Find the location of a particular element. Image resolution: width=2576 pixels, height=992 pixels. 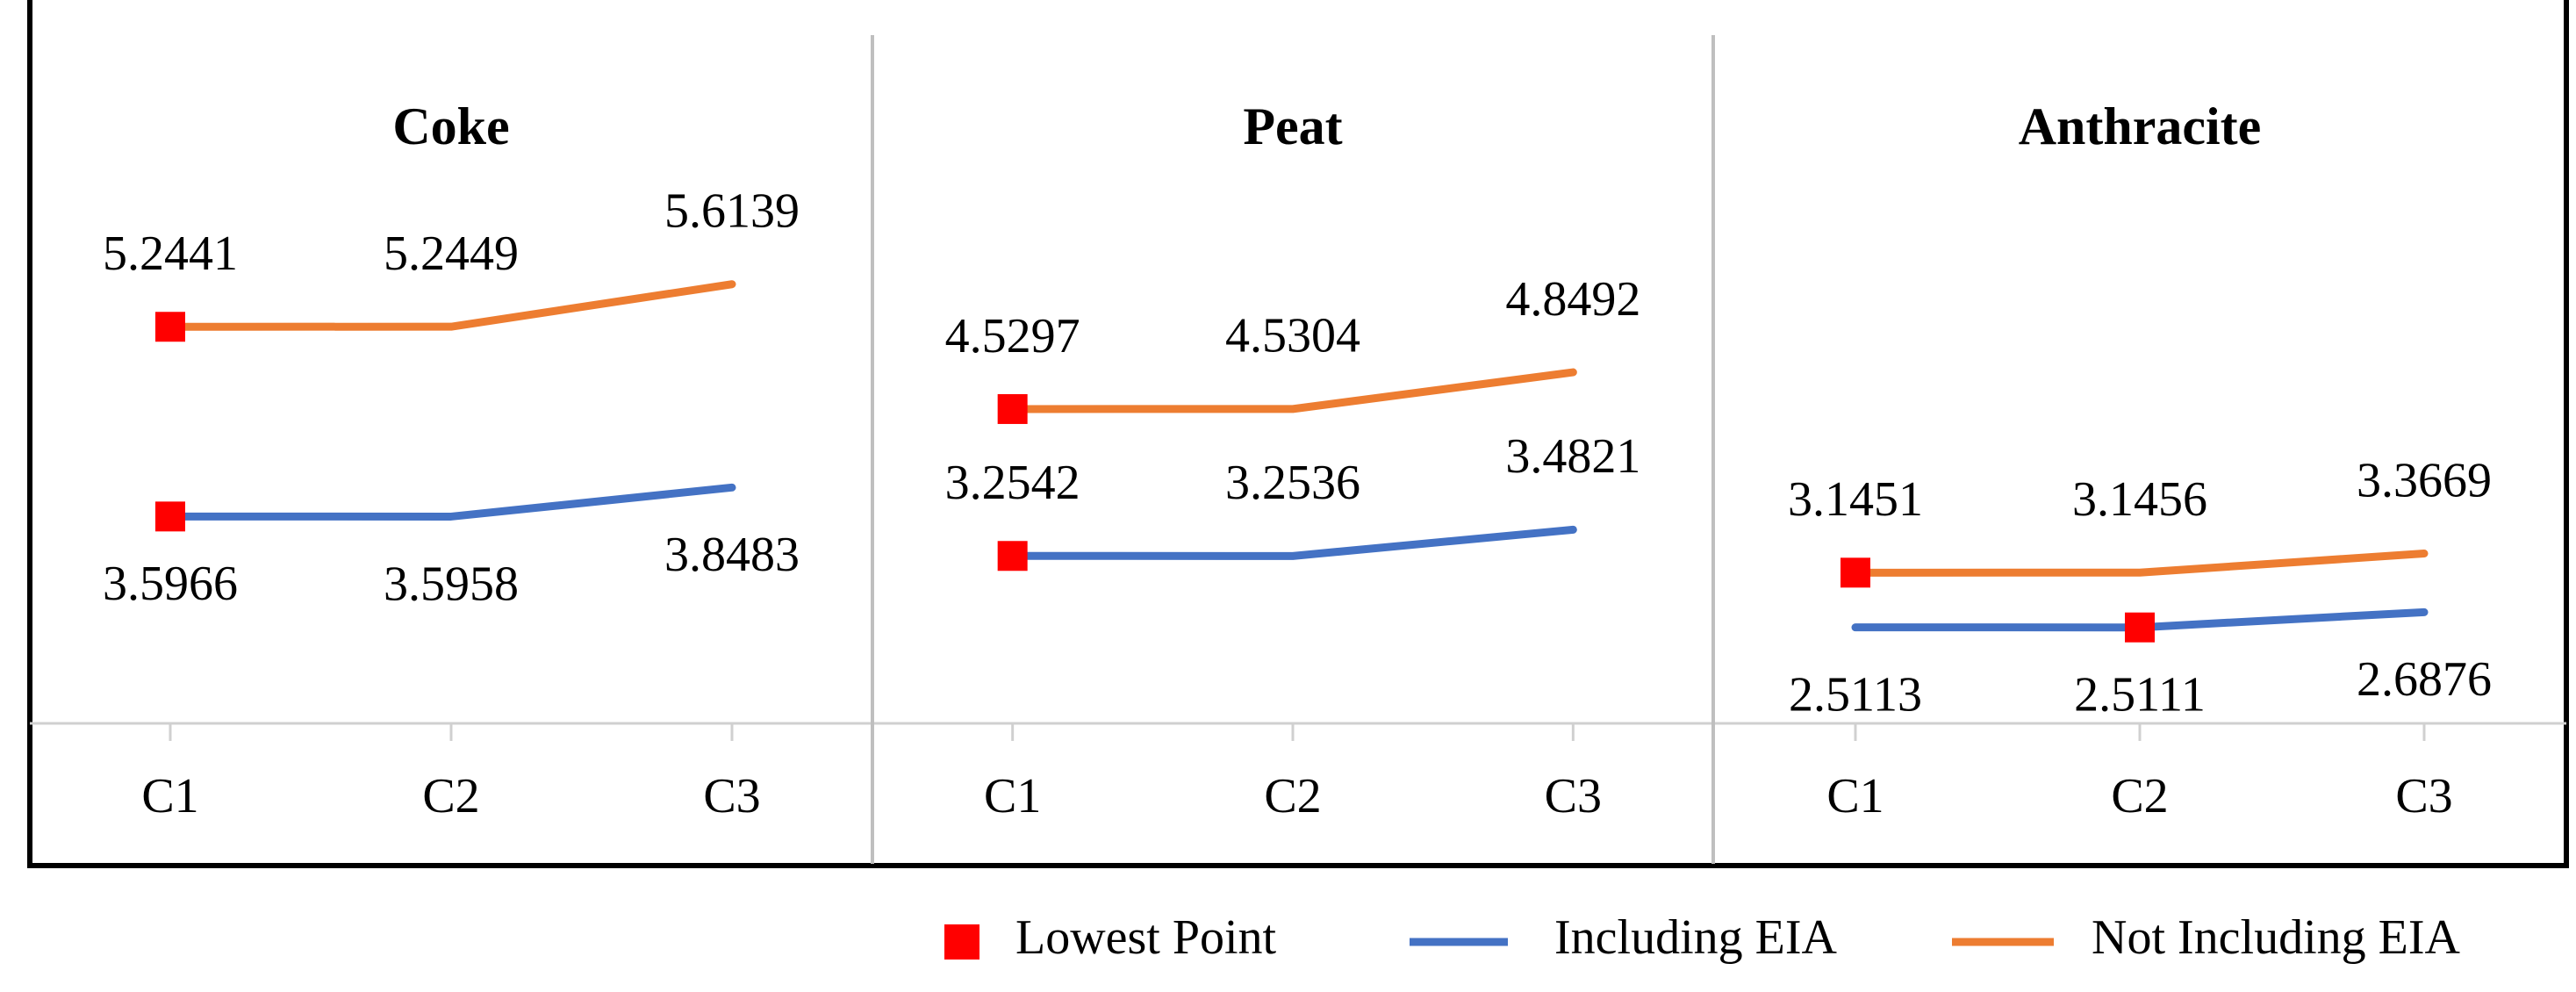

data-label: 3.4821 is located at coordinates (1572, 456).